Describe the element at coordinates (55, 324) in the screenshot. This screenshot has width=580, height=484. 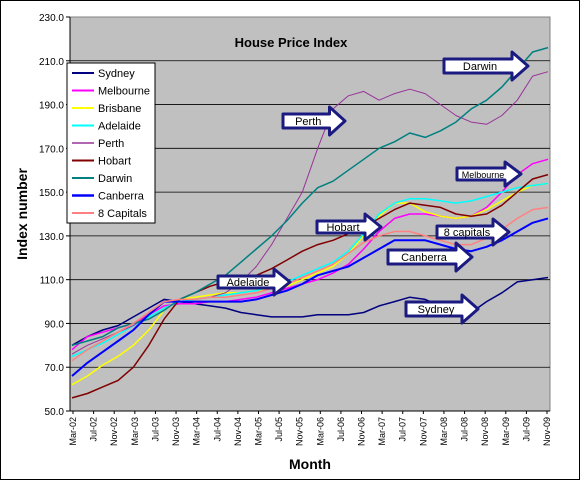
I see `y-tick-label: 90.0` at that location.